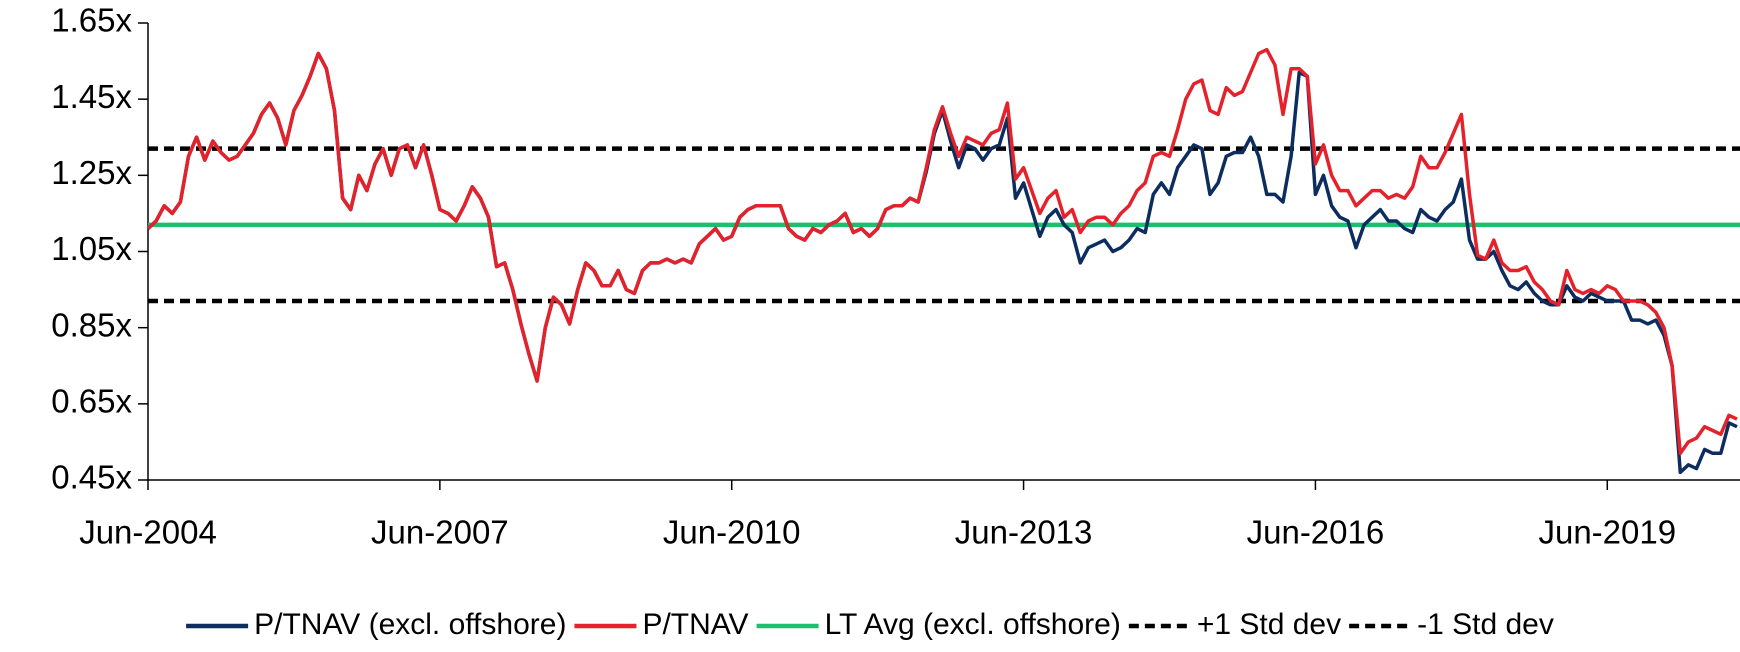  Describe the element at coordinates (91, 172) in the screenshot. I see `y-tick-label: 1.25x` at that location.